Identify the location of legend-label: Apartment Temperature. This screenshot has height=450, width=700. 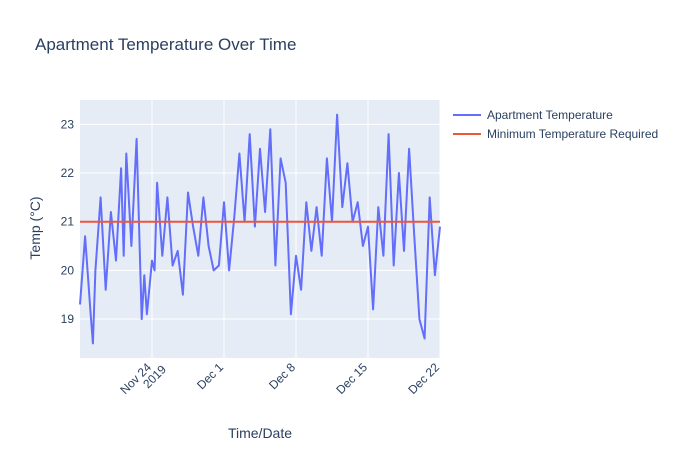
(550, 115).